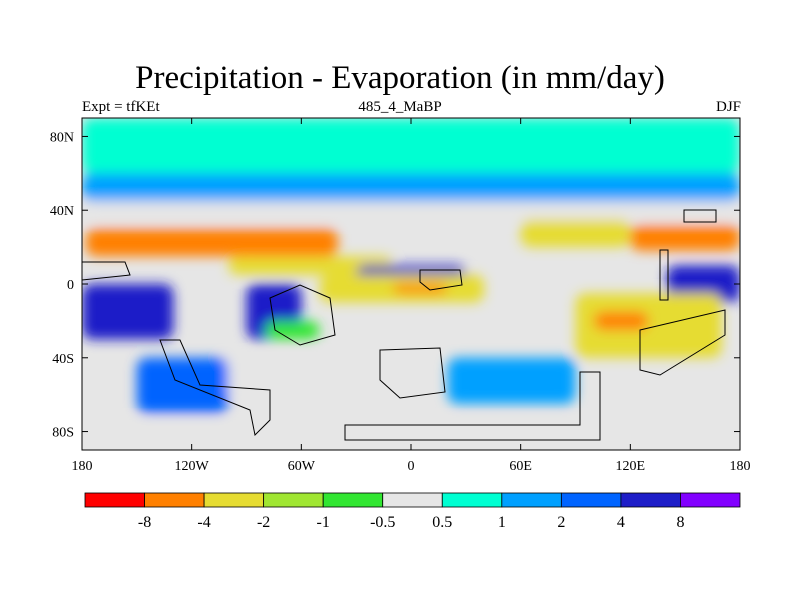  What do you see at coordinates (520, 466) in the screenshot?
I see `x-tick-label-4: 60E` at bounding box center [520, 466].